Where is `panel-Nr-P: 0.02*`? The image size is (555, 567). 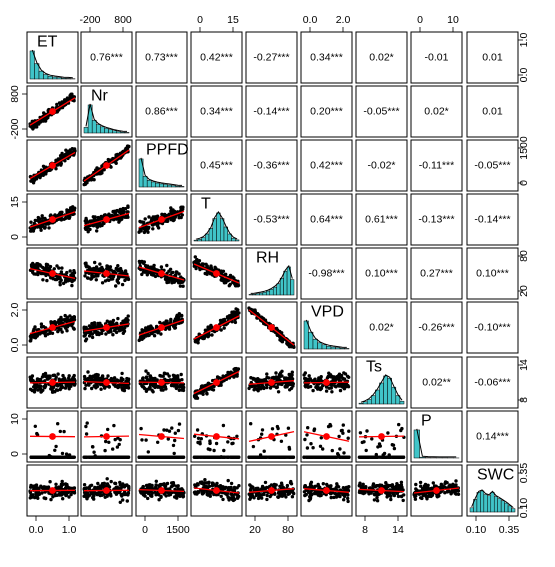 panel-Nr-P: 0.02* is located at coordinates (436, 111).